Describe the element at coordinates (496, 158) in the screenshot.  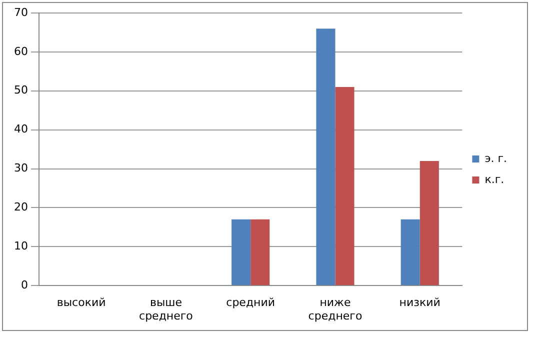
I see `legend-label: э. г.` at that location.